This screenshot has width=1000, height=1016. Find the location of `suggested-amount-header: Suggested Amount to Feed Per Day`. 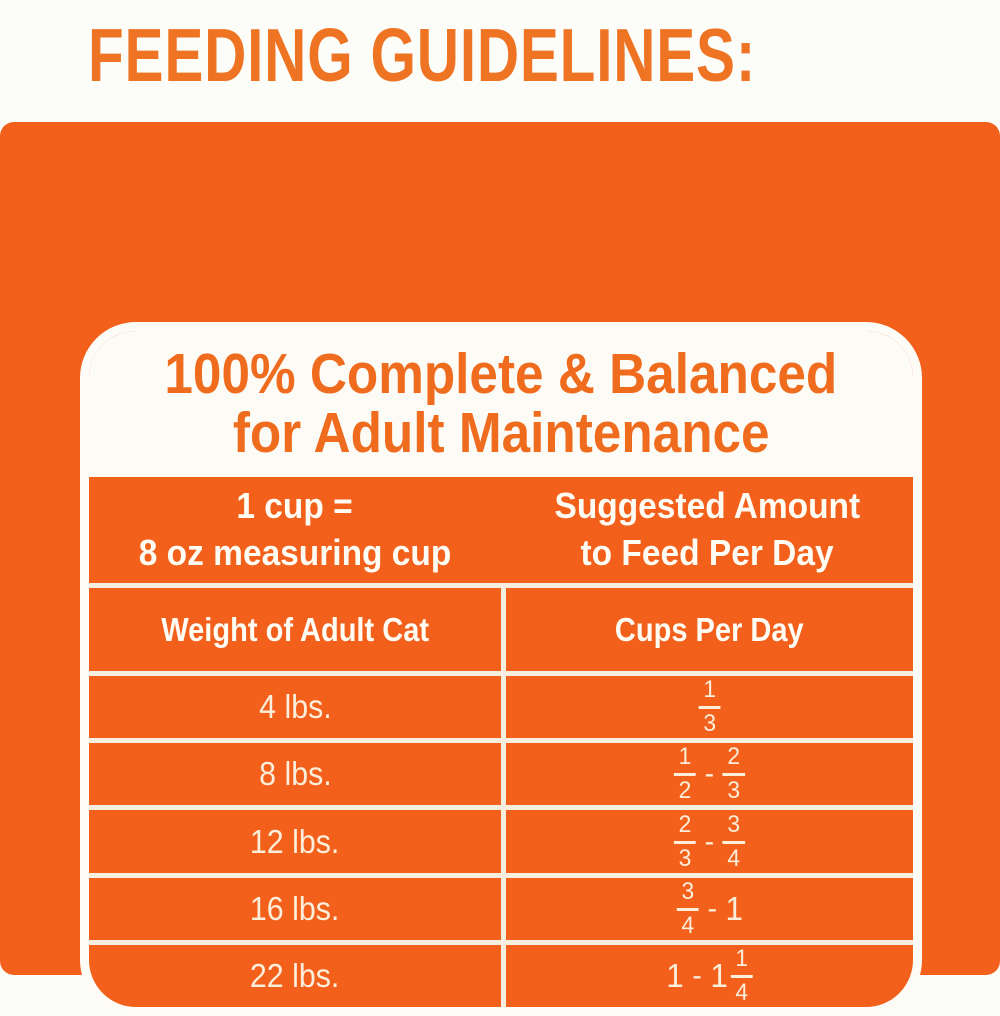

suggested-amount-header: Suggested Amount to Feed Per Day is located at coordinates (707, 530).